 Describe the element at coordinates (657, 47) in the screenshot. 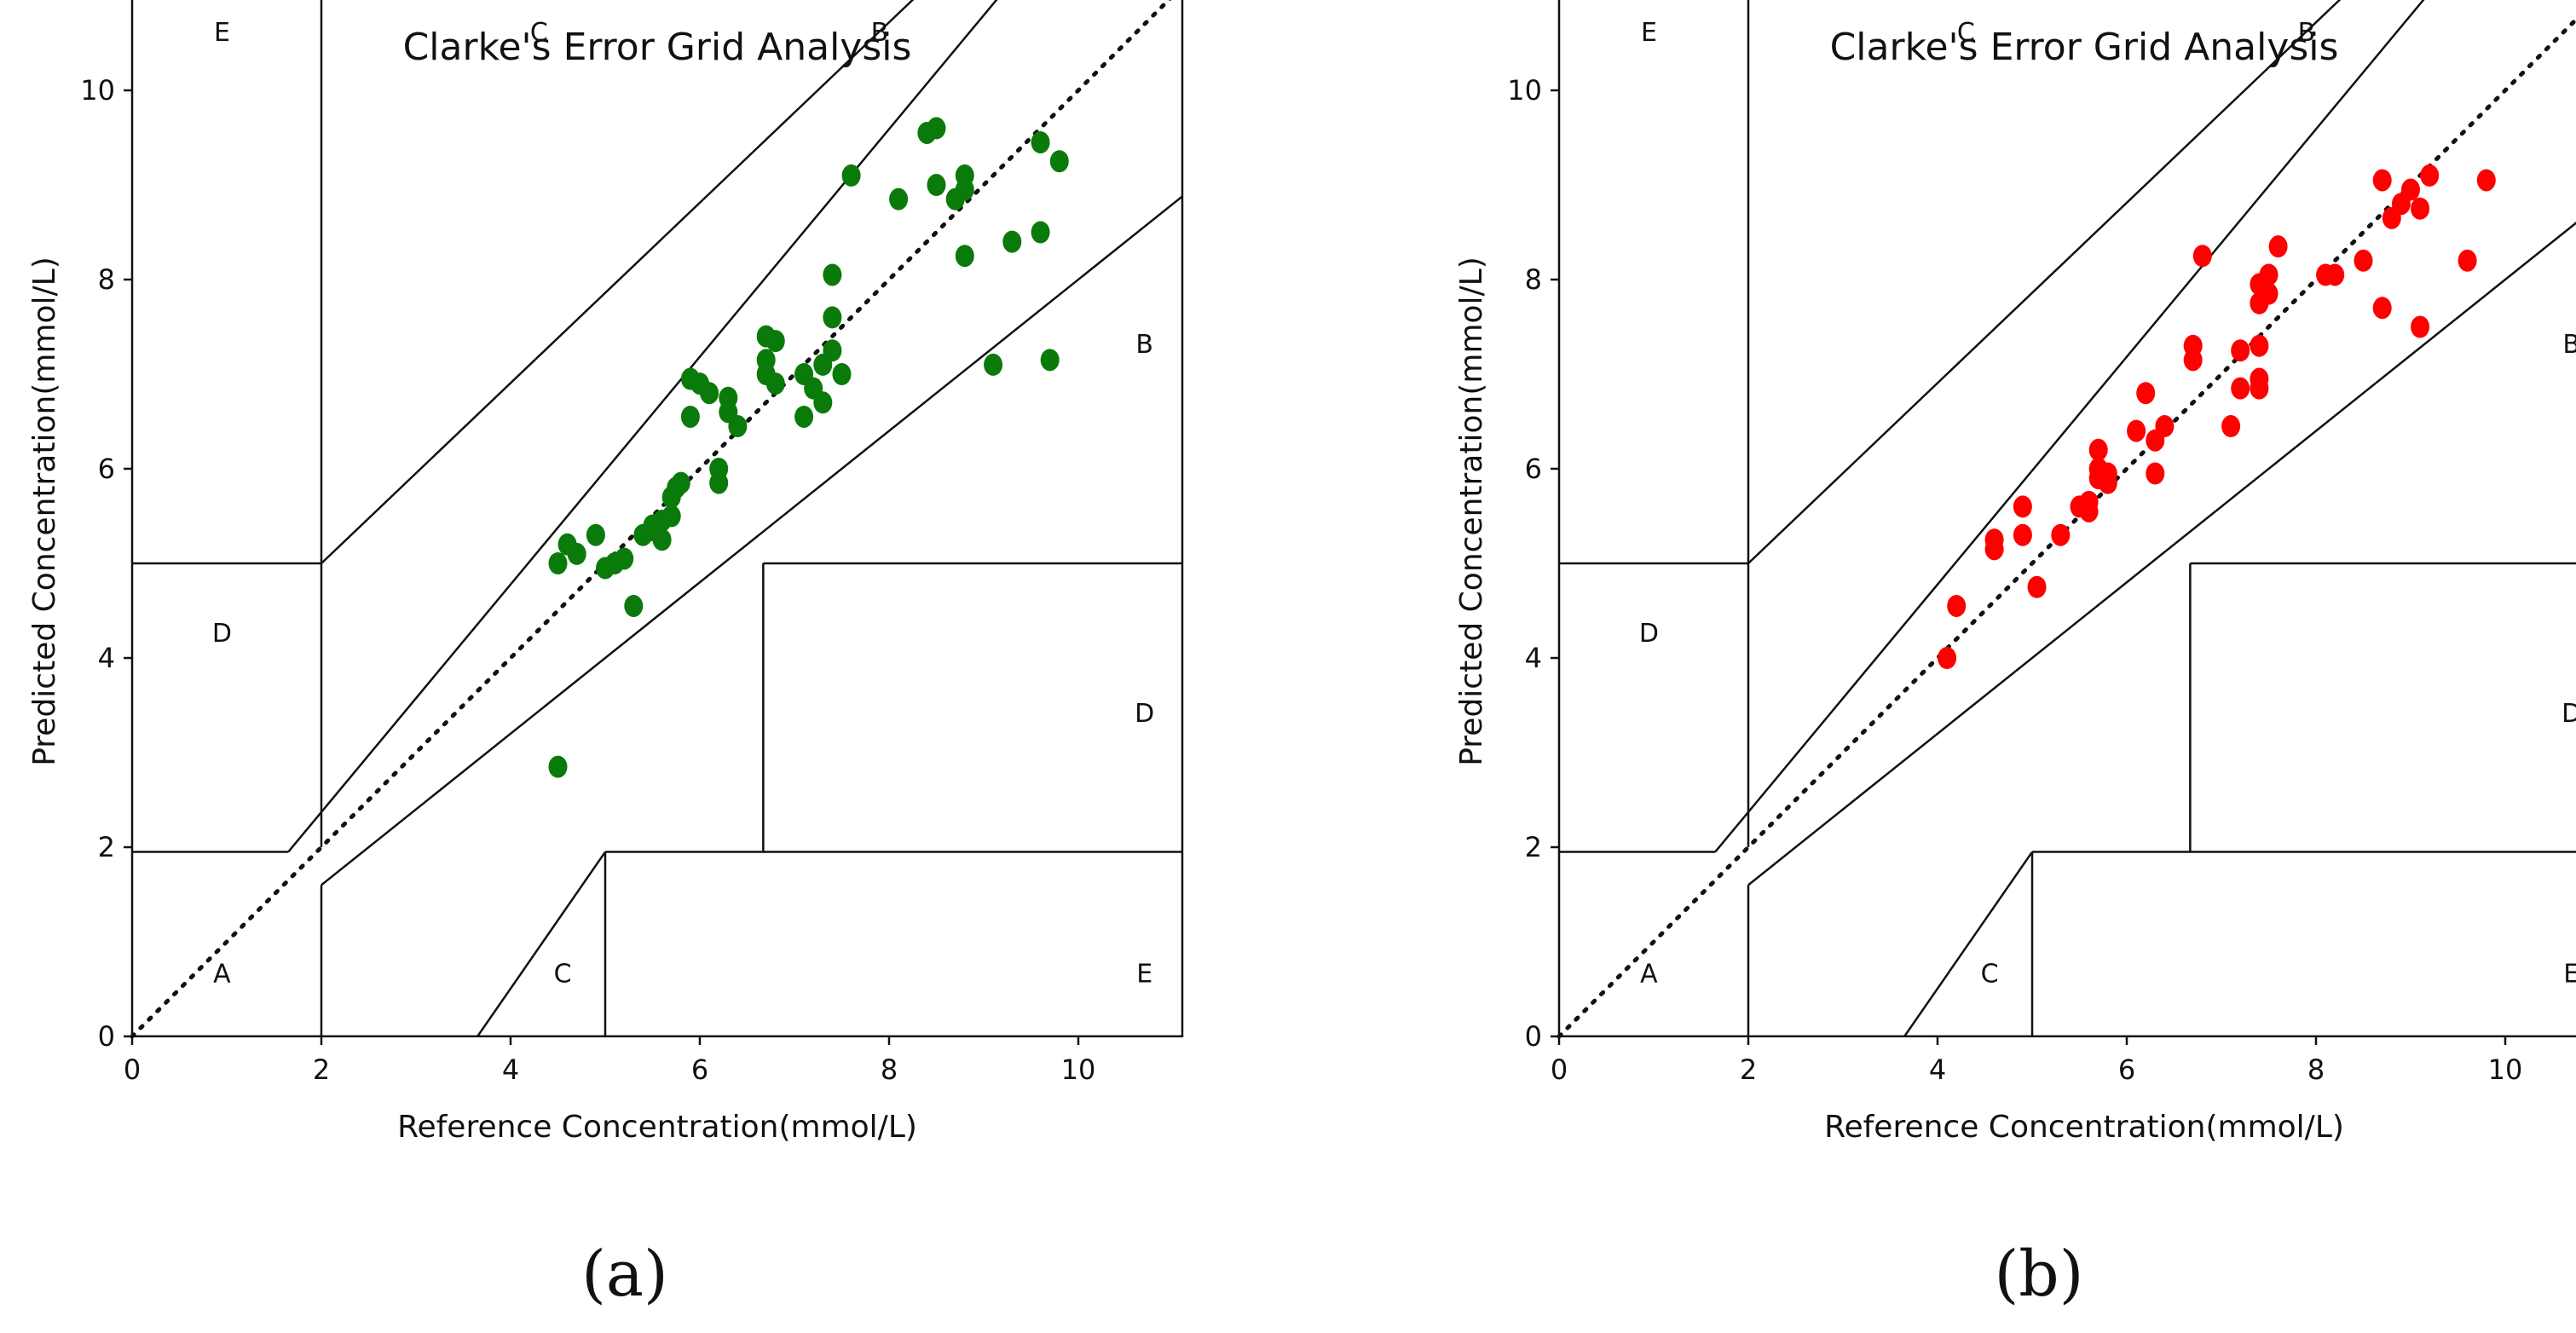

I see `chart-title: Clarke's Error Grid Analysis` at that location.